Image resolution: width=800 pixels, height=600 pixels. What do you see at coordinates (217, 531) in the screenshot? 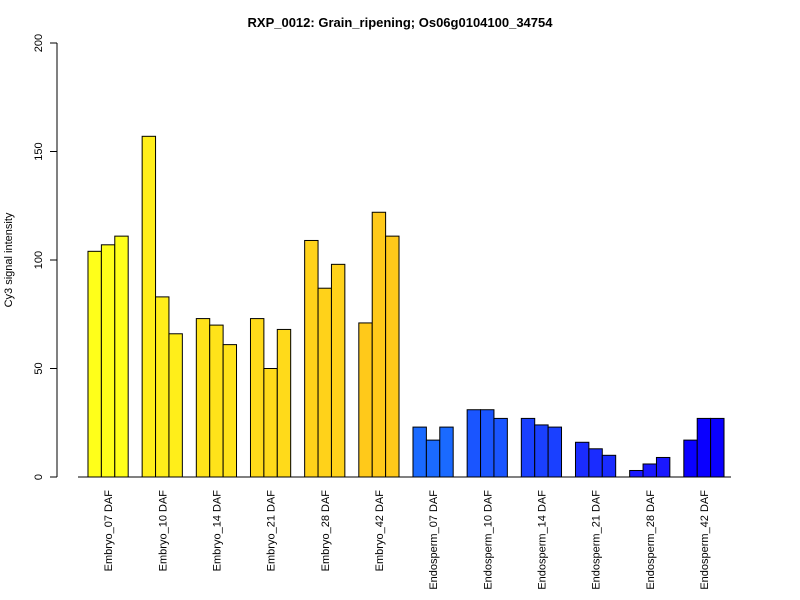
I see `x-tick-label: Embryo_14 DAF` at bounding box center [217, 531].